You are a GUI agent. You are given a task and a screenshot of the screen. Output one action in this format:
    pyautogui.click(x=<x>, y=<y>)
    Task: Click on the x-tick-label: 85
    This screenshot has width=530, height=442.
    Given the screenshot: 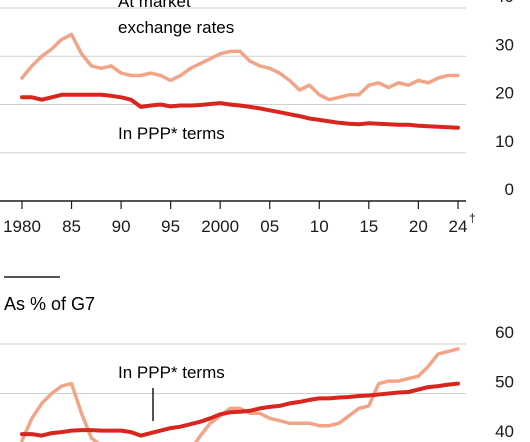 What is the action you would take?
    pyautogui.click(x=71, y=226)
    